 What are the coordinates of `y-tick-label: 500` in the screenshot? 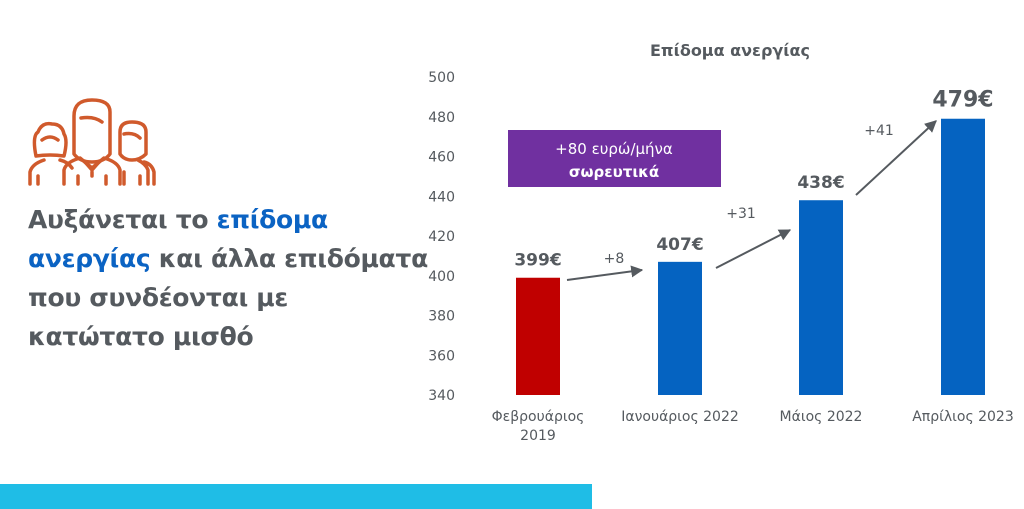 It's located at (441, 78).